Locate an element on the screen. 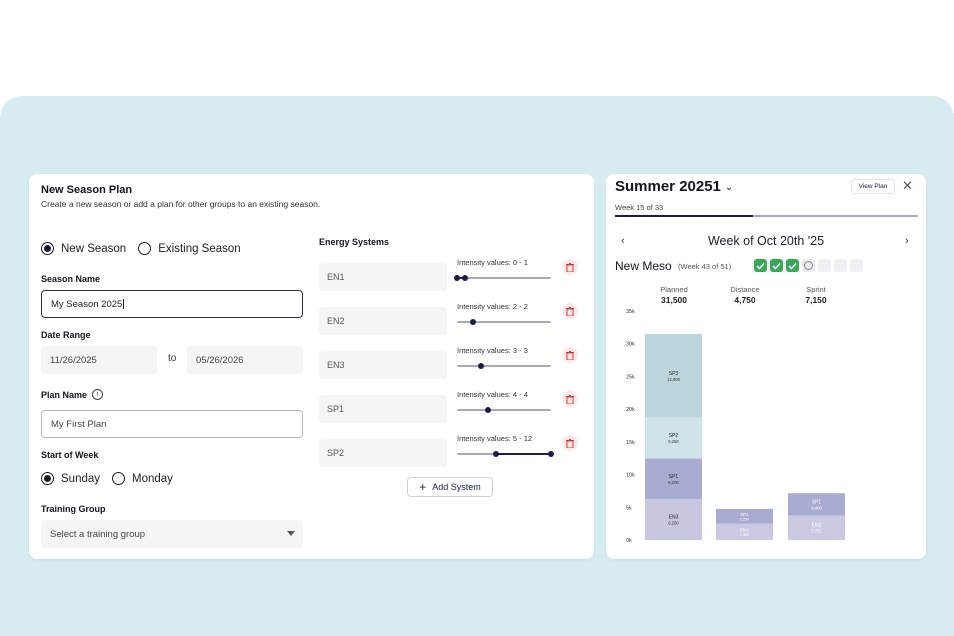 The width and height of the screenshot is (954, 636). bar-segment-planned-sp3 is located at coordinates (673, 375).